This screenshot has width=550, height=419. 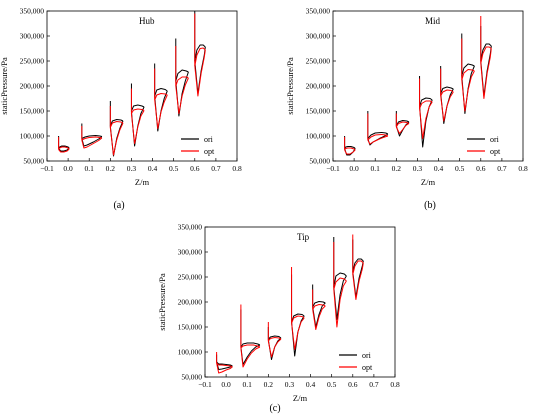 I want to click on panel-caption: (c), so click(x=274, y=408).